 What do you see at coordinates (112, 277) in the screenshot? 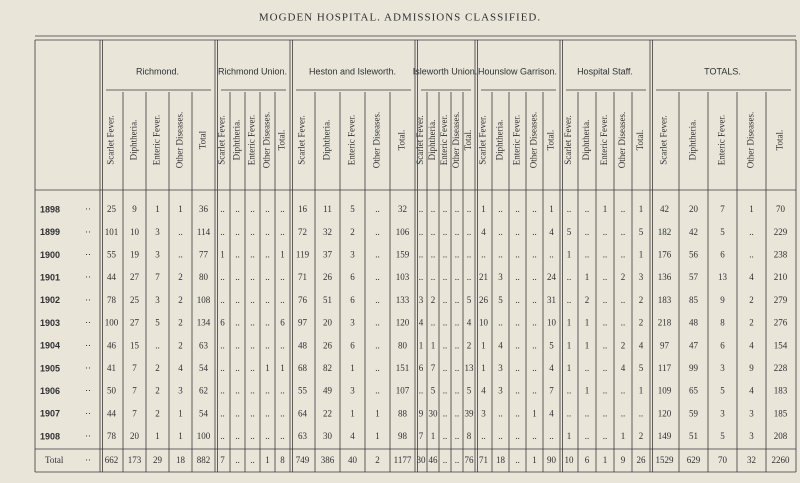
I see `cell: 44` at bounding box center [112, 277].